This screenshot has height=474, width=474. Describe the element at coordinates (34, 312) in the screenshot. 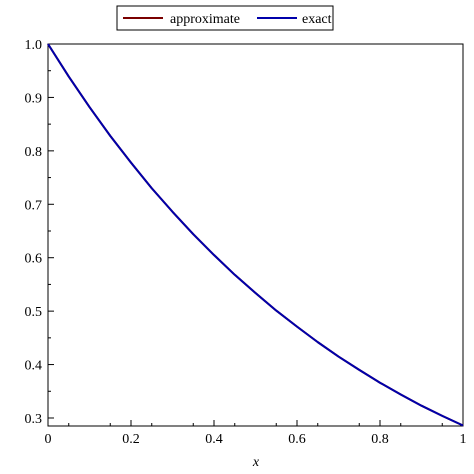

I see `y-tick-label: 0.5` at that location.